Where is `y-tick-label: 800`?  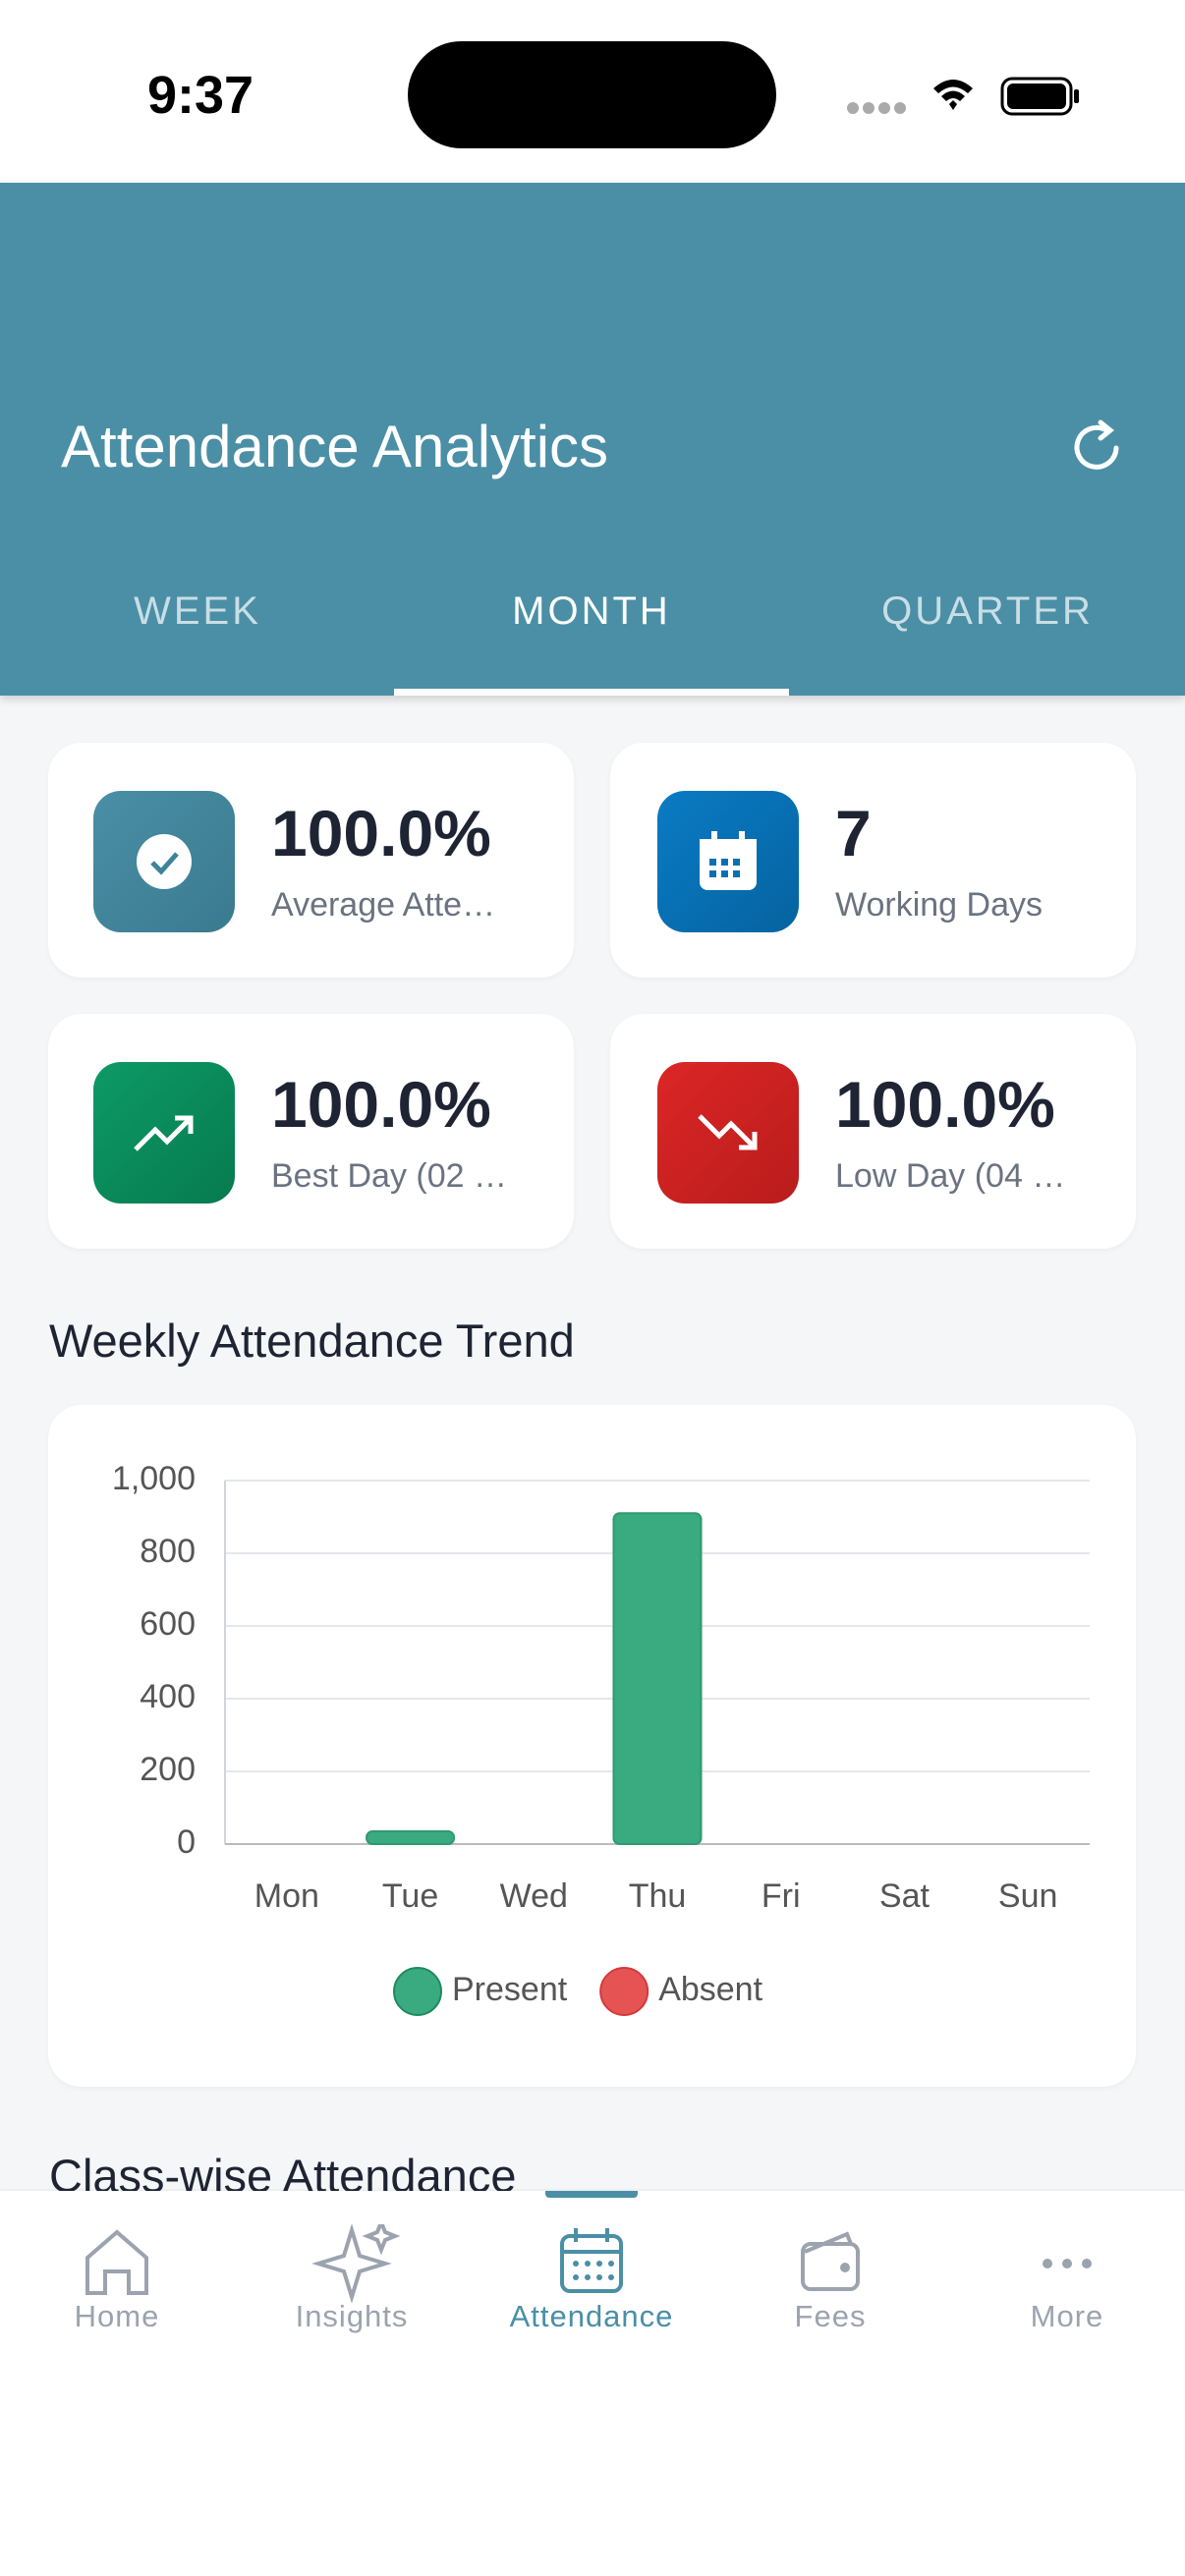
y-tick-label: 800 is located at coordinates (168, 1551).